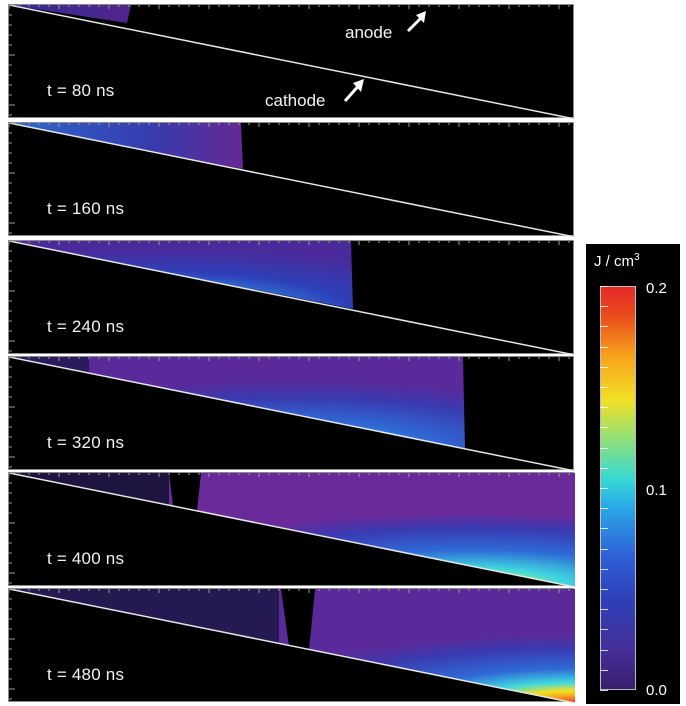  I want to click on cathode-arrow-icon, so click(353, 90).